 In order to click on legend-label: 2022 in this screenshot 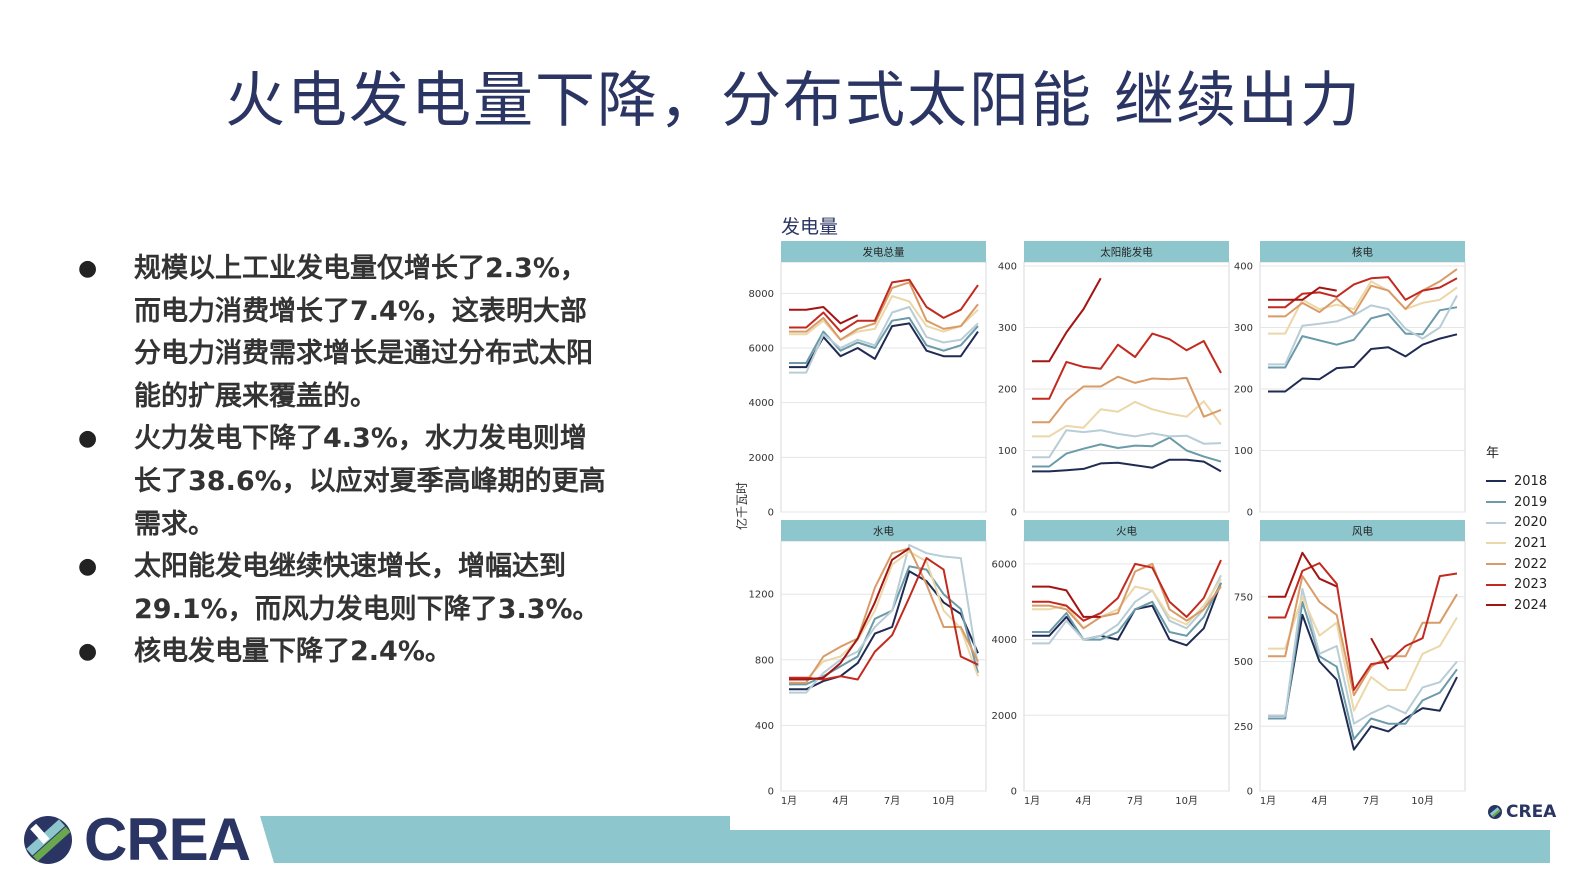, I will do `click(1531, 564)`.